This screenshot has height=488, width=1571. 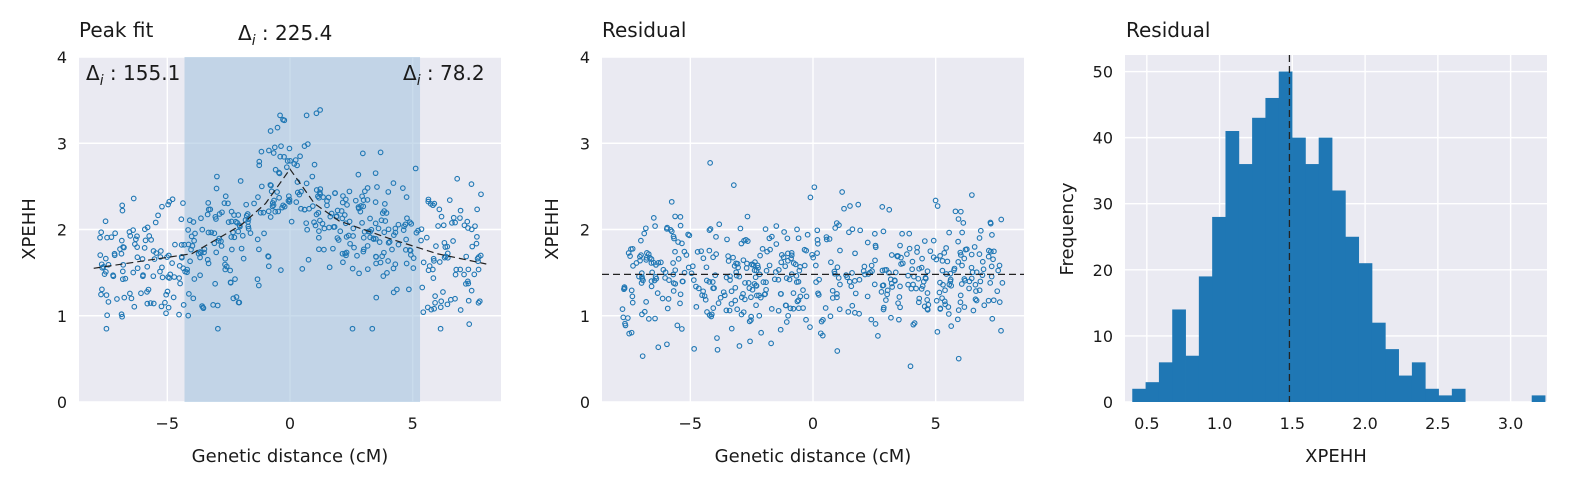 I want to click on peak-fit-ytick-label: 0, so click(x=62, y=402).